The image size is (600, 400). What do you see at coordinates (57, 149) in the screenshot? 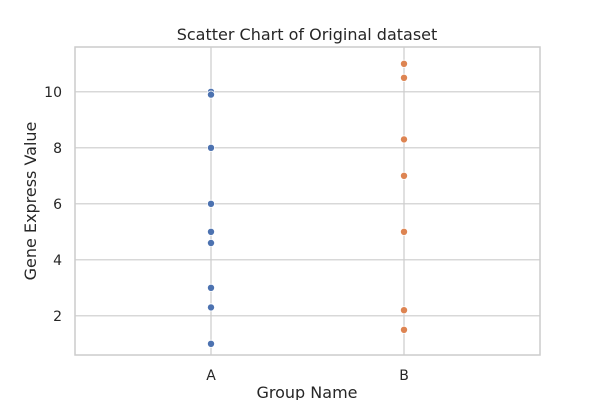
I see `y-tick-label: 8` at bounding box center [57, 149].